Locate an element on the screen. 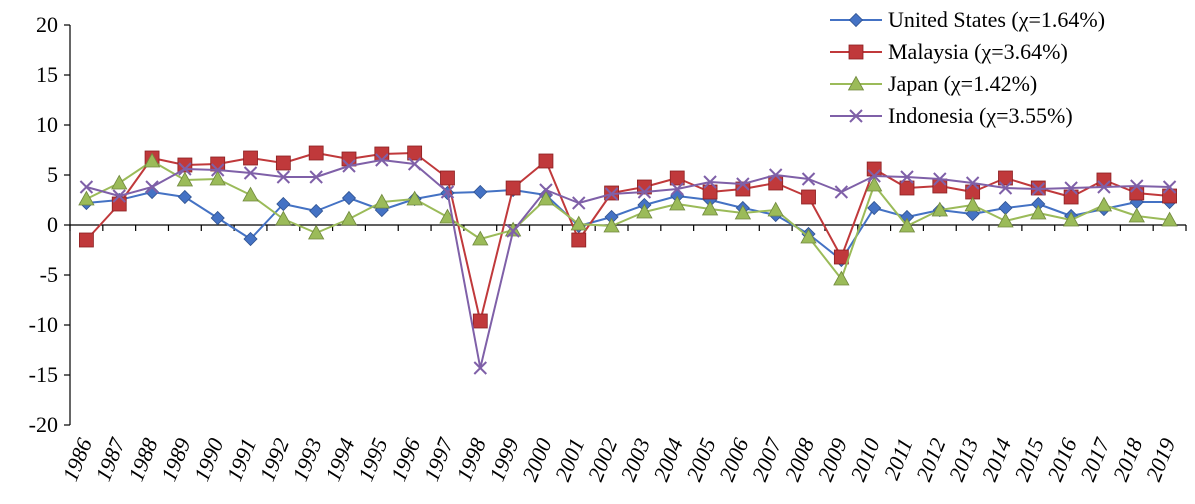 This screenshot has width=1195, height=504. x-tick-label: 1991 is located at coordinates (242, 460).